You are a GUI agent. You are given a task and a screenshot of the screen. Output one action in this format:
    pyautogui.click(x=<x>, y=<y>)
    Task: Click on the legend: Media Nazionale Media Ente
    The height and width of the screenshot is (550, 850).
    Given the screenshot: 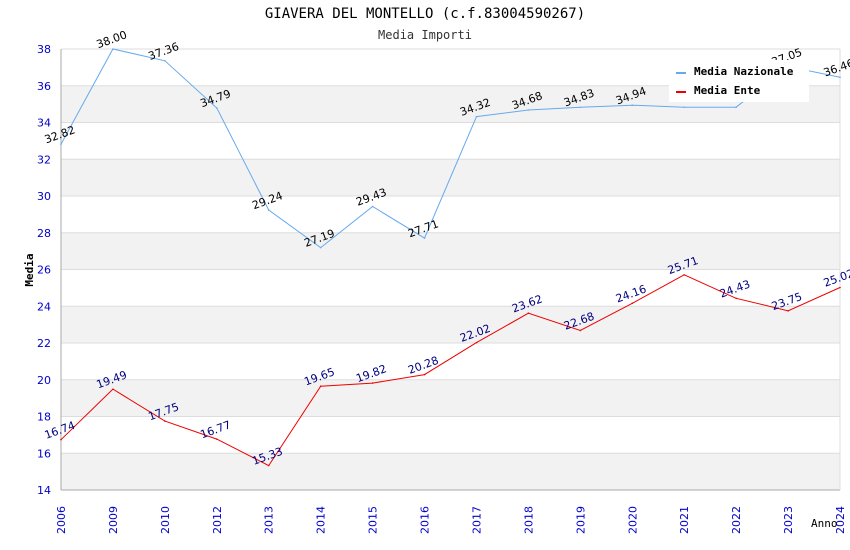 What is the action you would take?
    pyautogui.click(x=739, y=81)
    